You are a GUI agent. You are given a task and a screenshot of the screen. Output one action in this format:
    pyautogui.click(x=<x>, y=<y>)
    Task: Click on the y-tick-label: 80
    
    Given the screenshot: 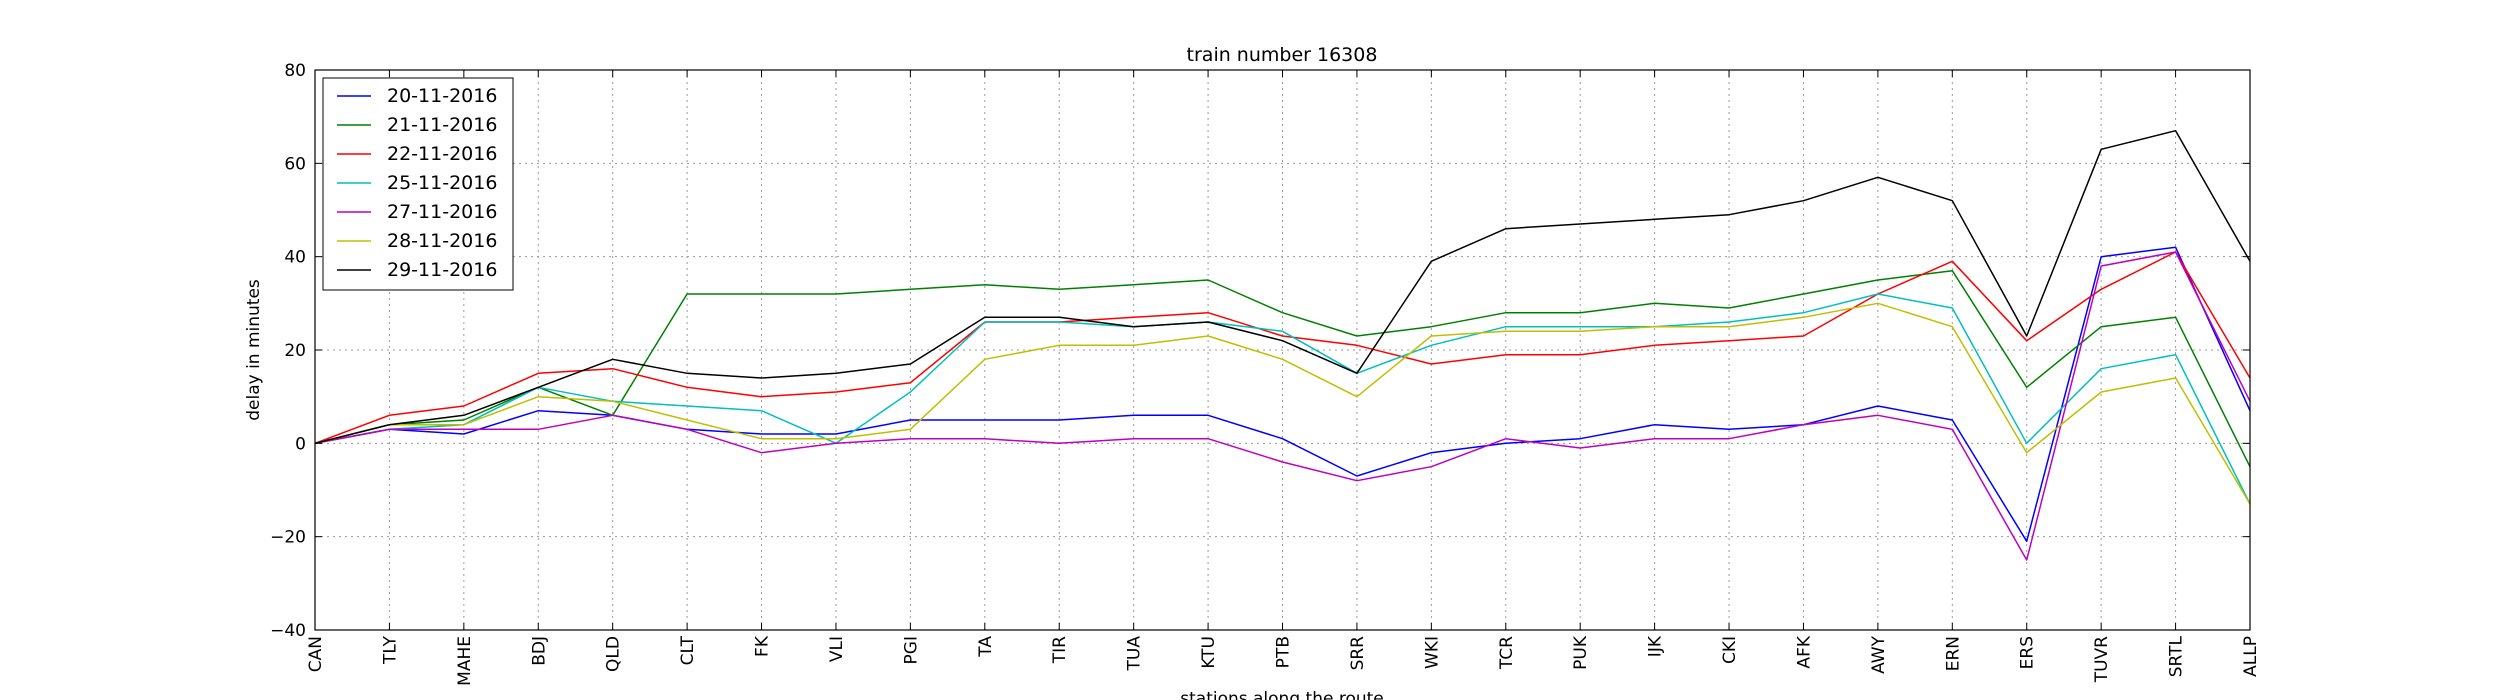 What is the action you would take?
    pyautogui.click(x=295, y=71)
    